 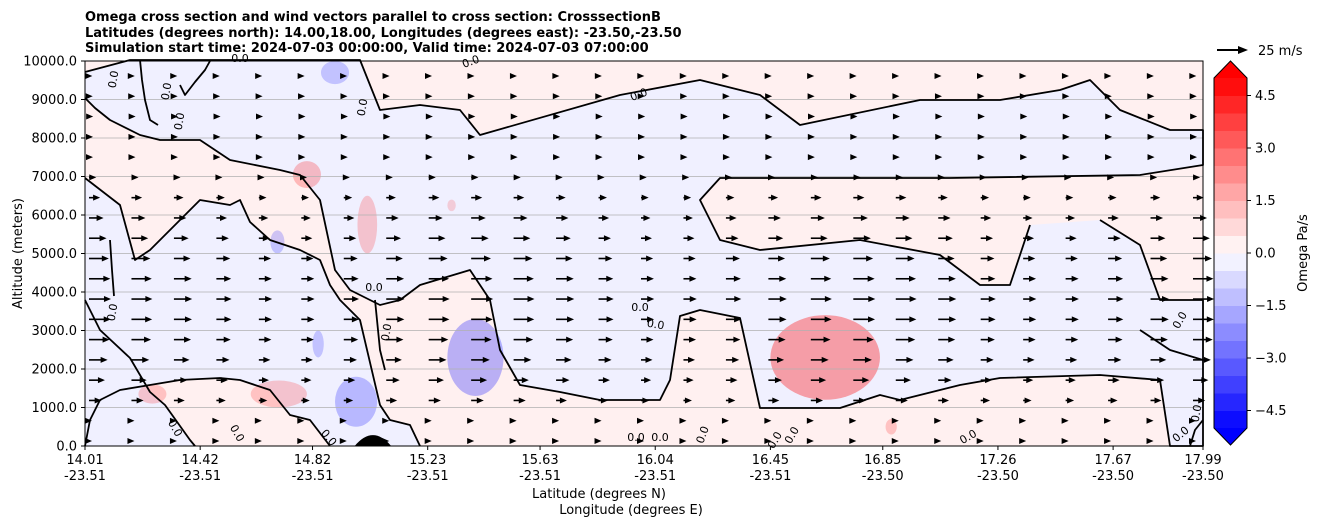 I want to click on colorbar-segment, so click(x=1230, y=209).